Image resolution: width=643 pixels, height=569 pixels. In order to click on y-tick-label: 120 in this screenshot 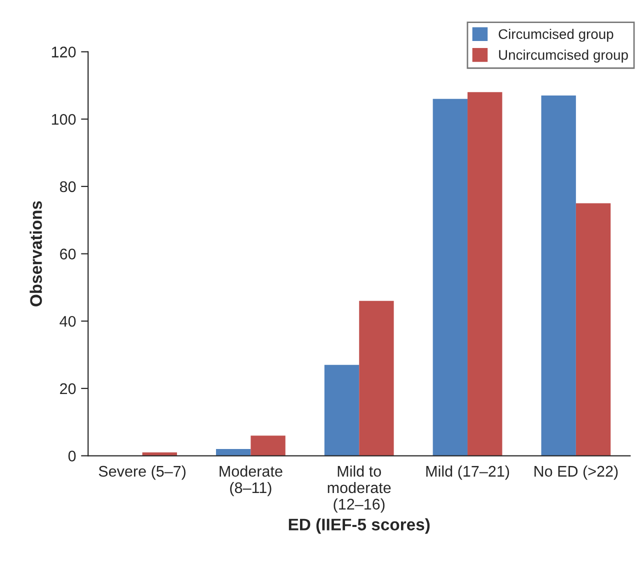, I will do `click(64, 52)`.